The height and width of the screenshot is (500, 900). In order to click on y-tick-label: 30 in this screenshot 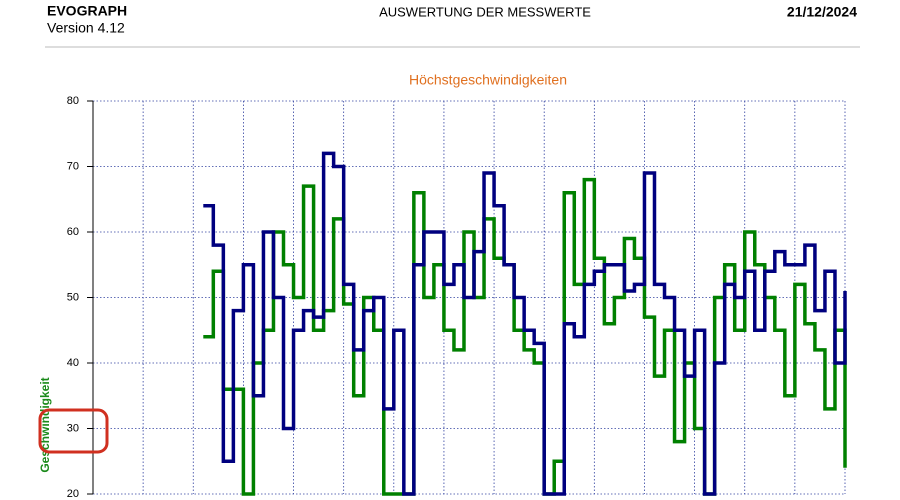, I will do `click(73, 428)`.